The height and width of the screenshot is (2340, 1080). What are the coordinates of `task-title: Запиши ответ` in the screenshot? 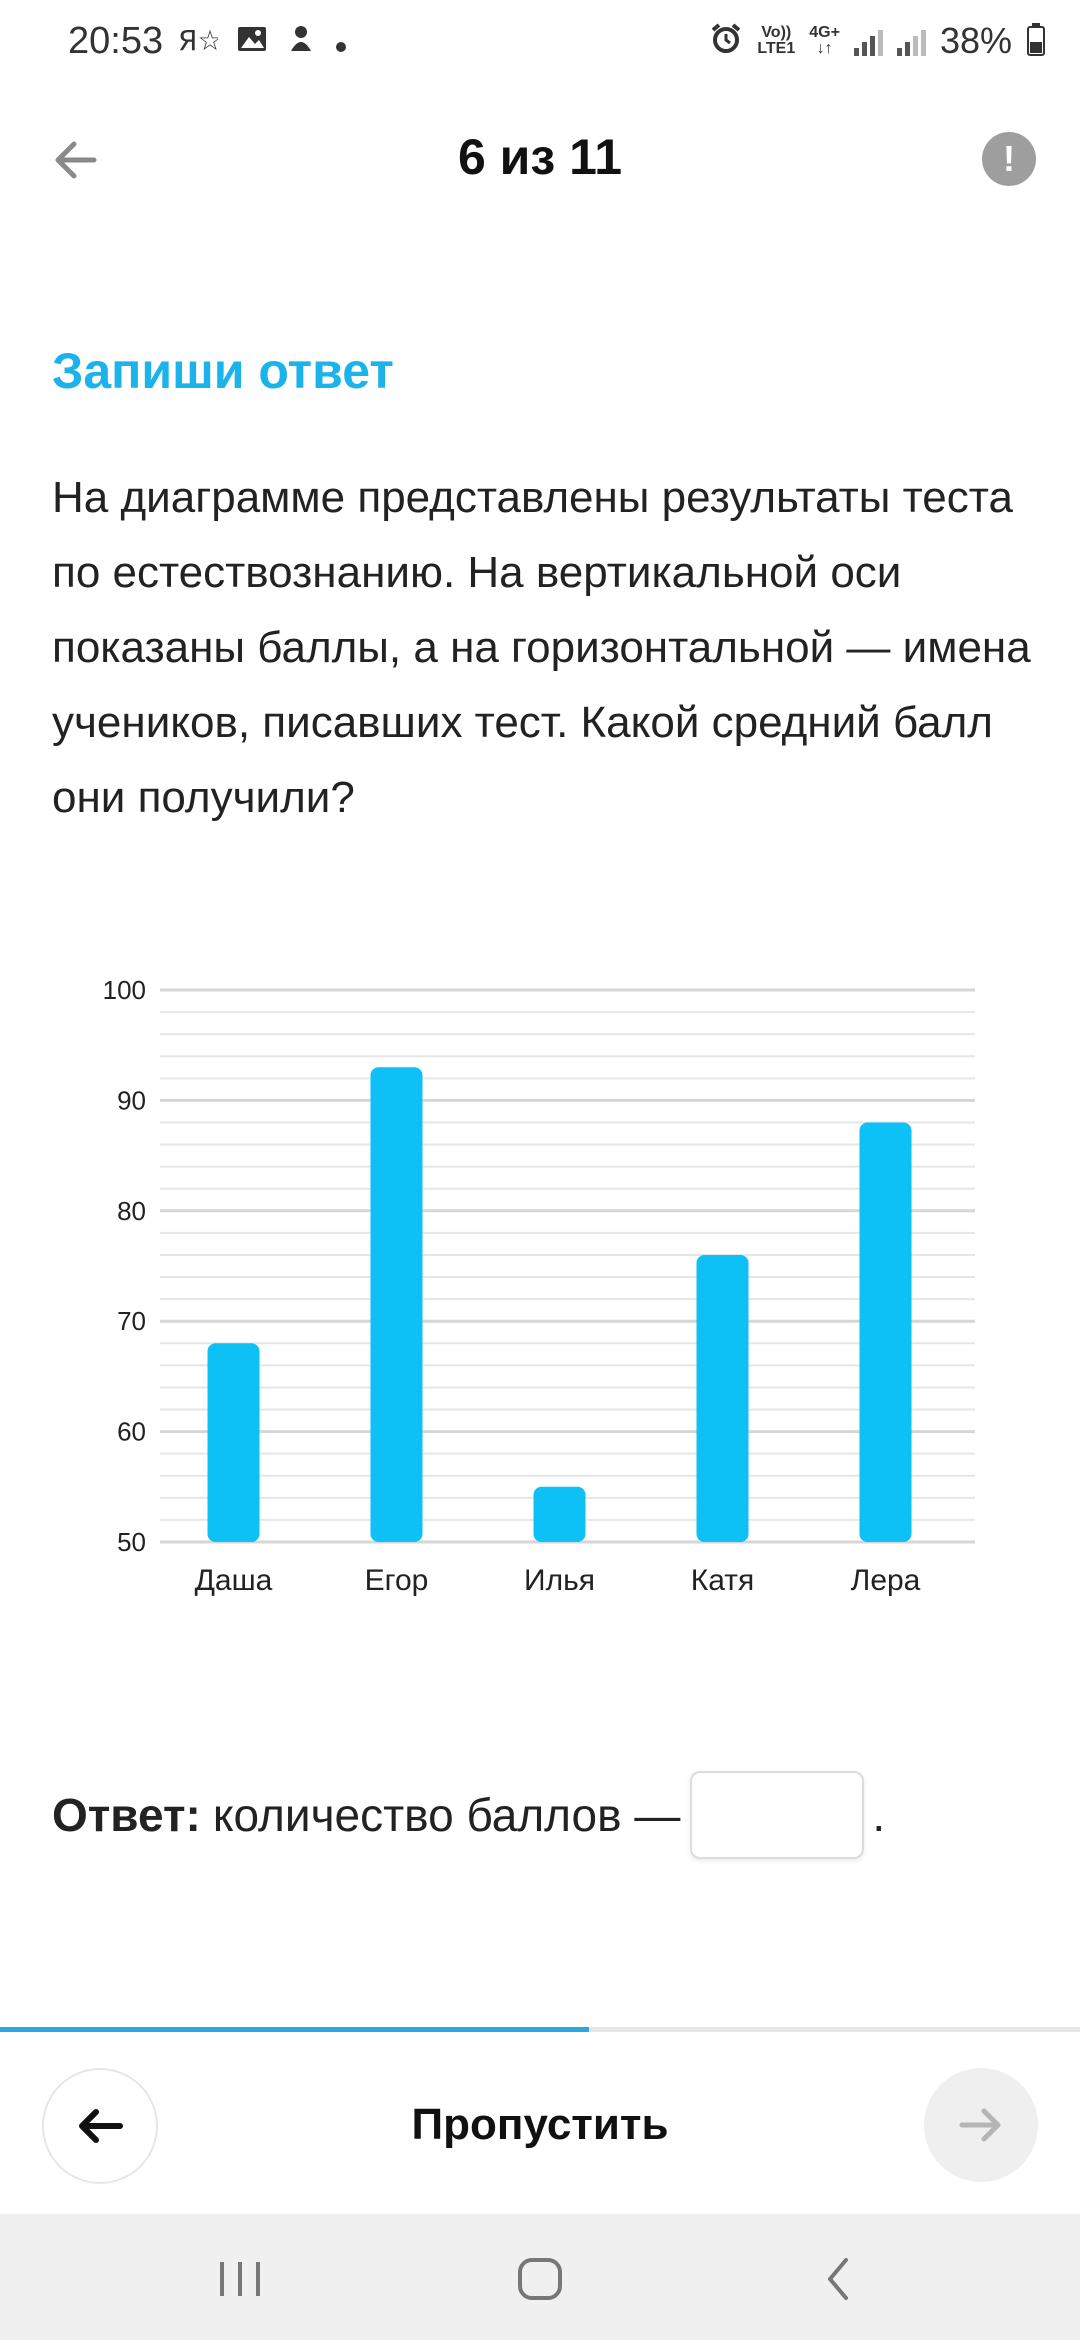 It's located at (223, 371).